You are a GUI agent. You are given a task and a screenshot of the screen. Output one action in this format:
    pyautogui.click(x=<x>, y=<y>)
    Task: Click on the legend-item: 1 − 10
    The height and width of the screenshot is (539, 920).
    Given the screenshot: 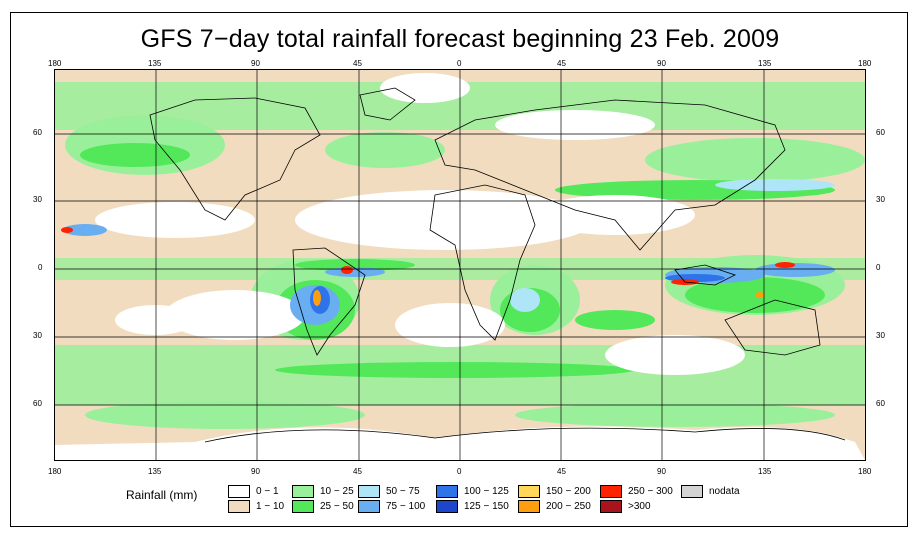 What is the action you would take?
    pyautogui.click(x=256, y=506)
    